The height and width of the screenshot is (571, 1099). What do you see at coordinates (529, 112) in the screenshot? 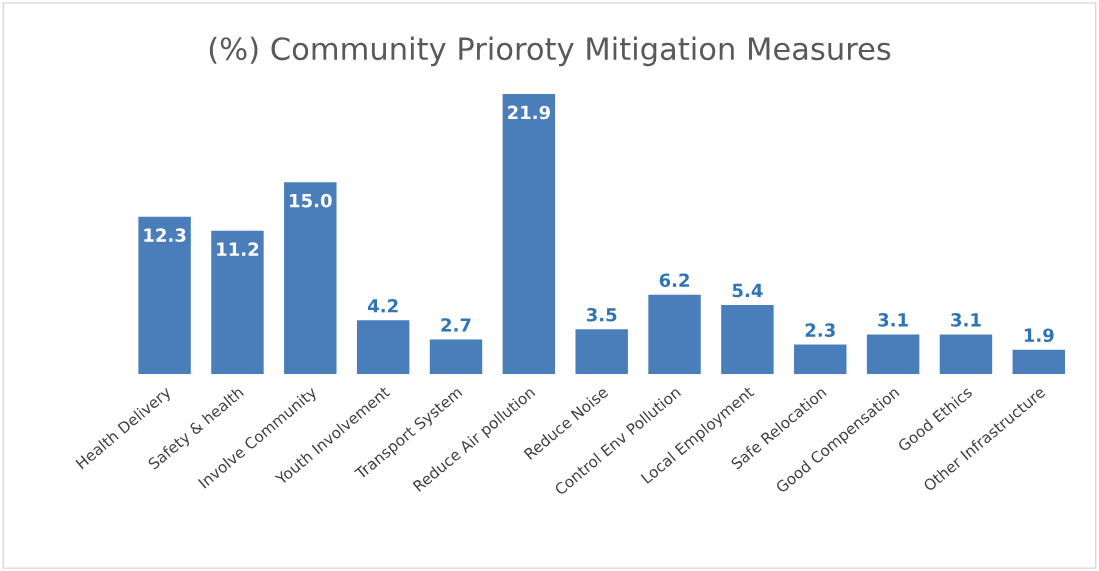
I see `data-label: 21.9` at bounding box center [529, 112].